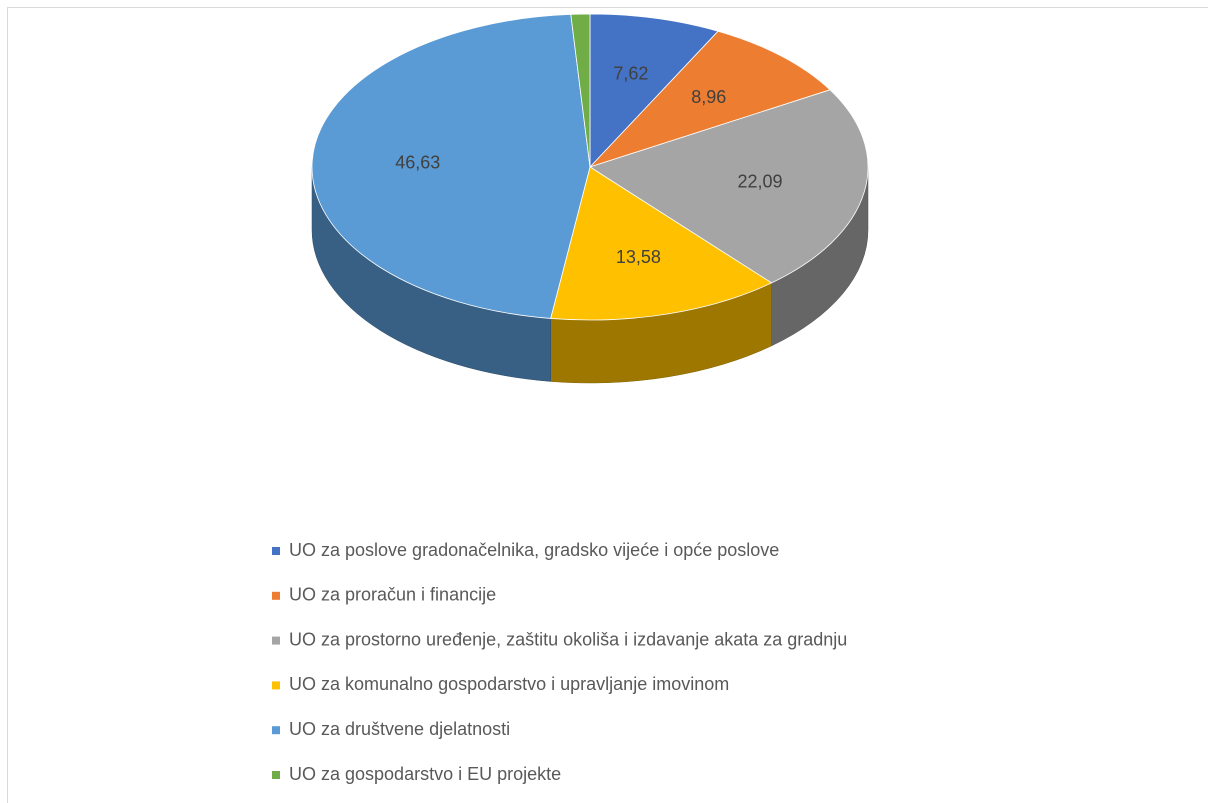 Image resolution: width=1208 pixels, height=803 pixels. What do you see at coordinates (399, 729) in the screenshot?
I see `legend-label: UO za društvene djelatnosti` at bounding box center [399, 729].